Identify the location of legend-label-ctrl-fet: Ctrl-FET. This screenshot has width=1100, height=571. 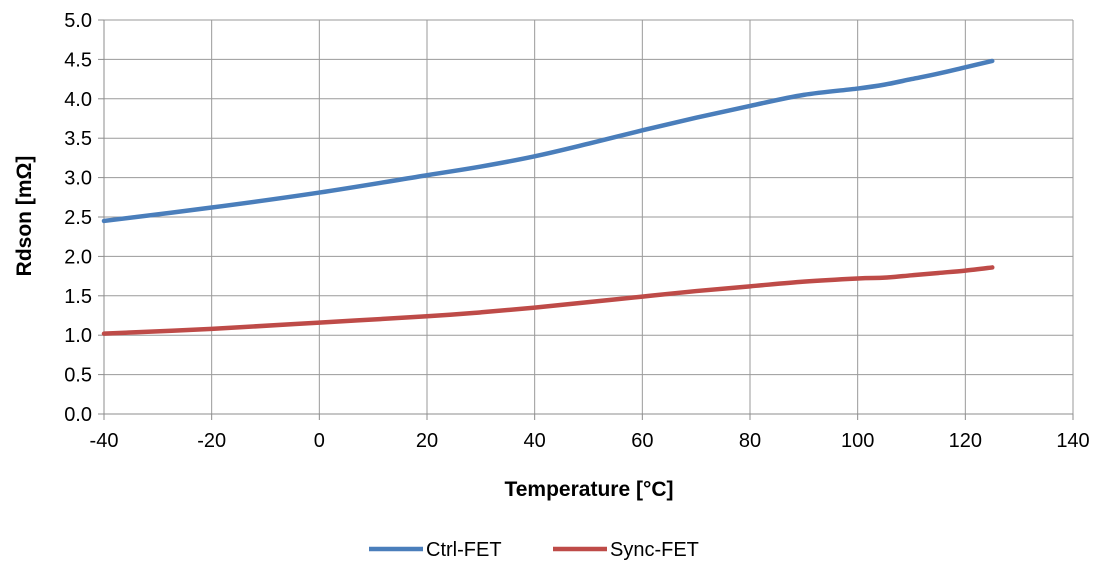
(464, 550).